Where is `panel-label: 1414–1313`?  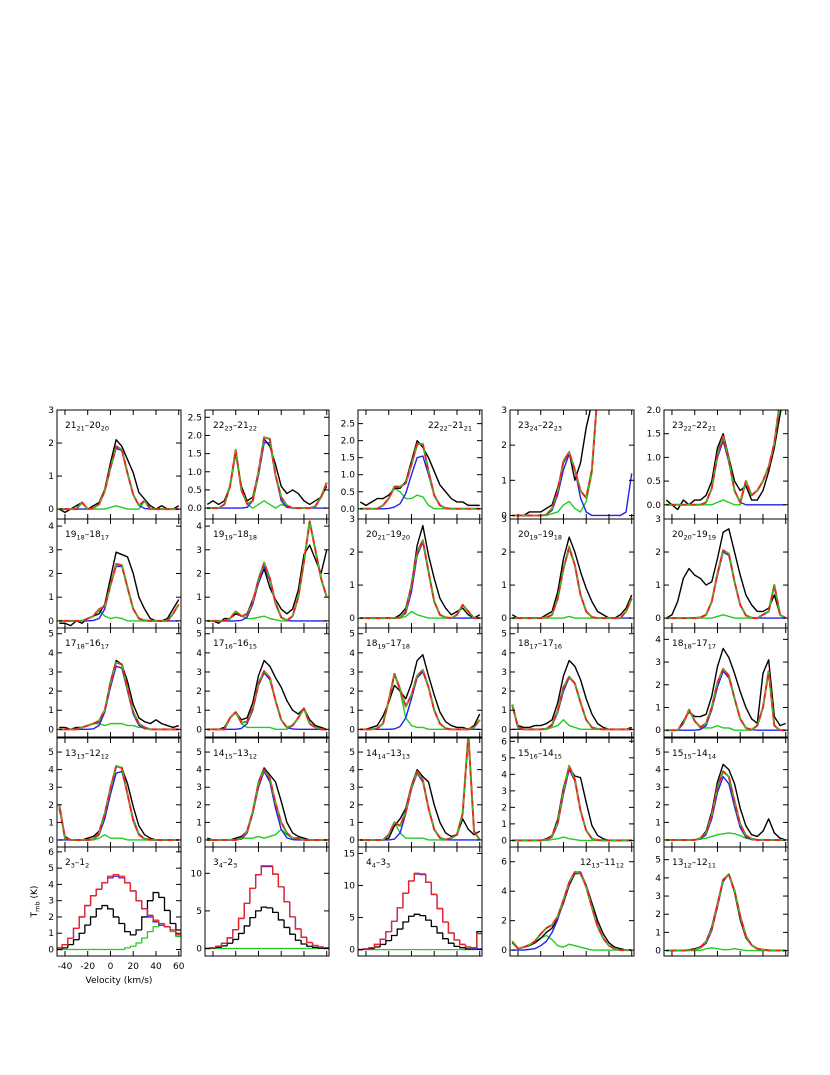 panel-label: 1414–1313 is located at coordinates (388, 755).